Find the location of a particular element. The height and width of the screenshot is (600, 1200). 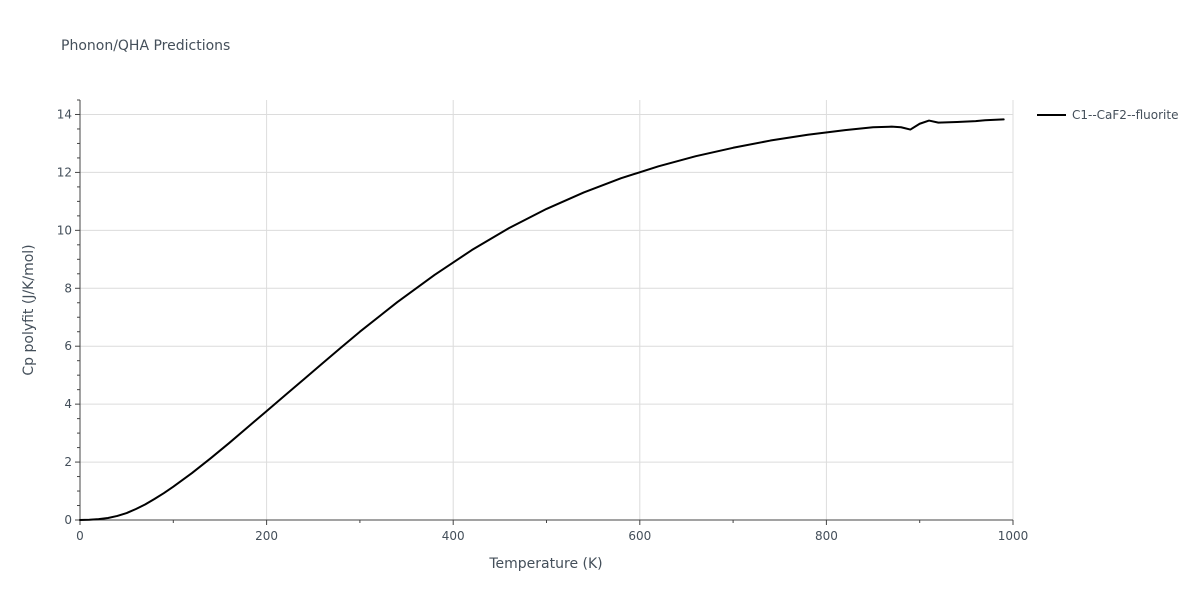

x-tick-label: 400 is located at coordinates (453, 536).